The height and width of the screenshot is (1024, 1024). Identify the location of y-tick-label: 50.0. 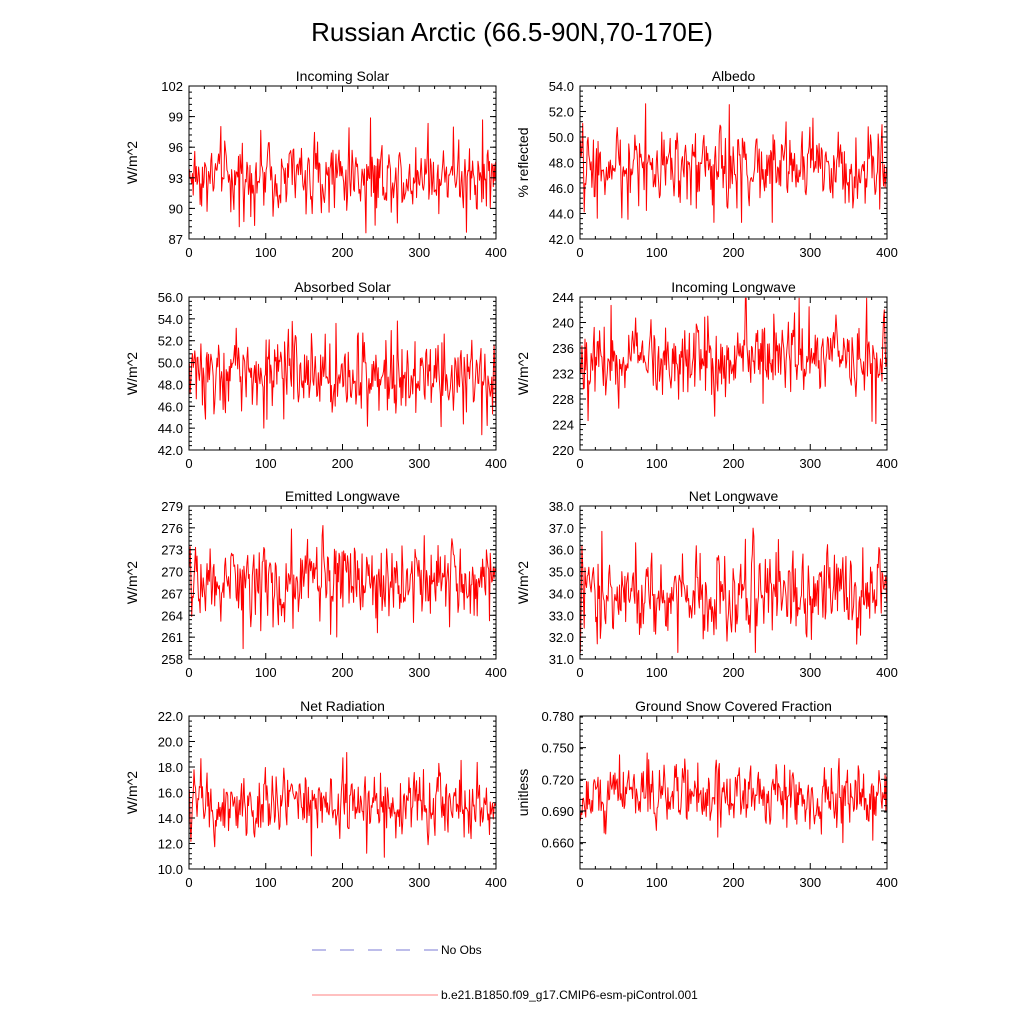
(561, 137).